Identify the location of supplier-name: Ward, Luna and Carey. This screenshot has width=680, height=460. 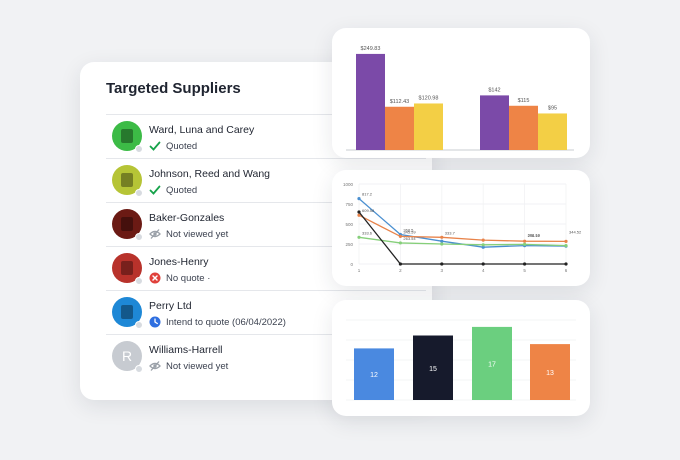
(202, 130).